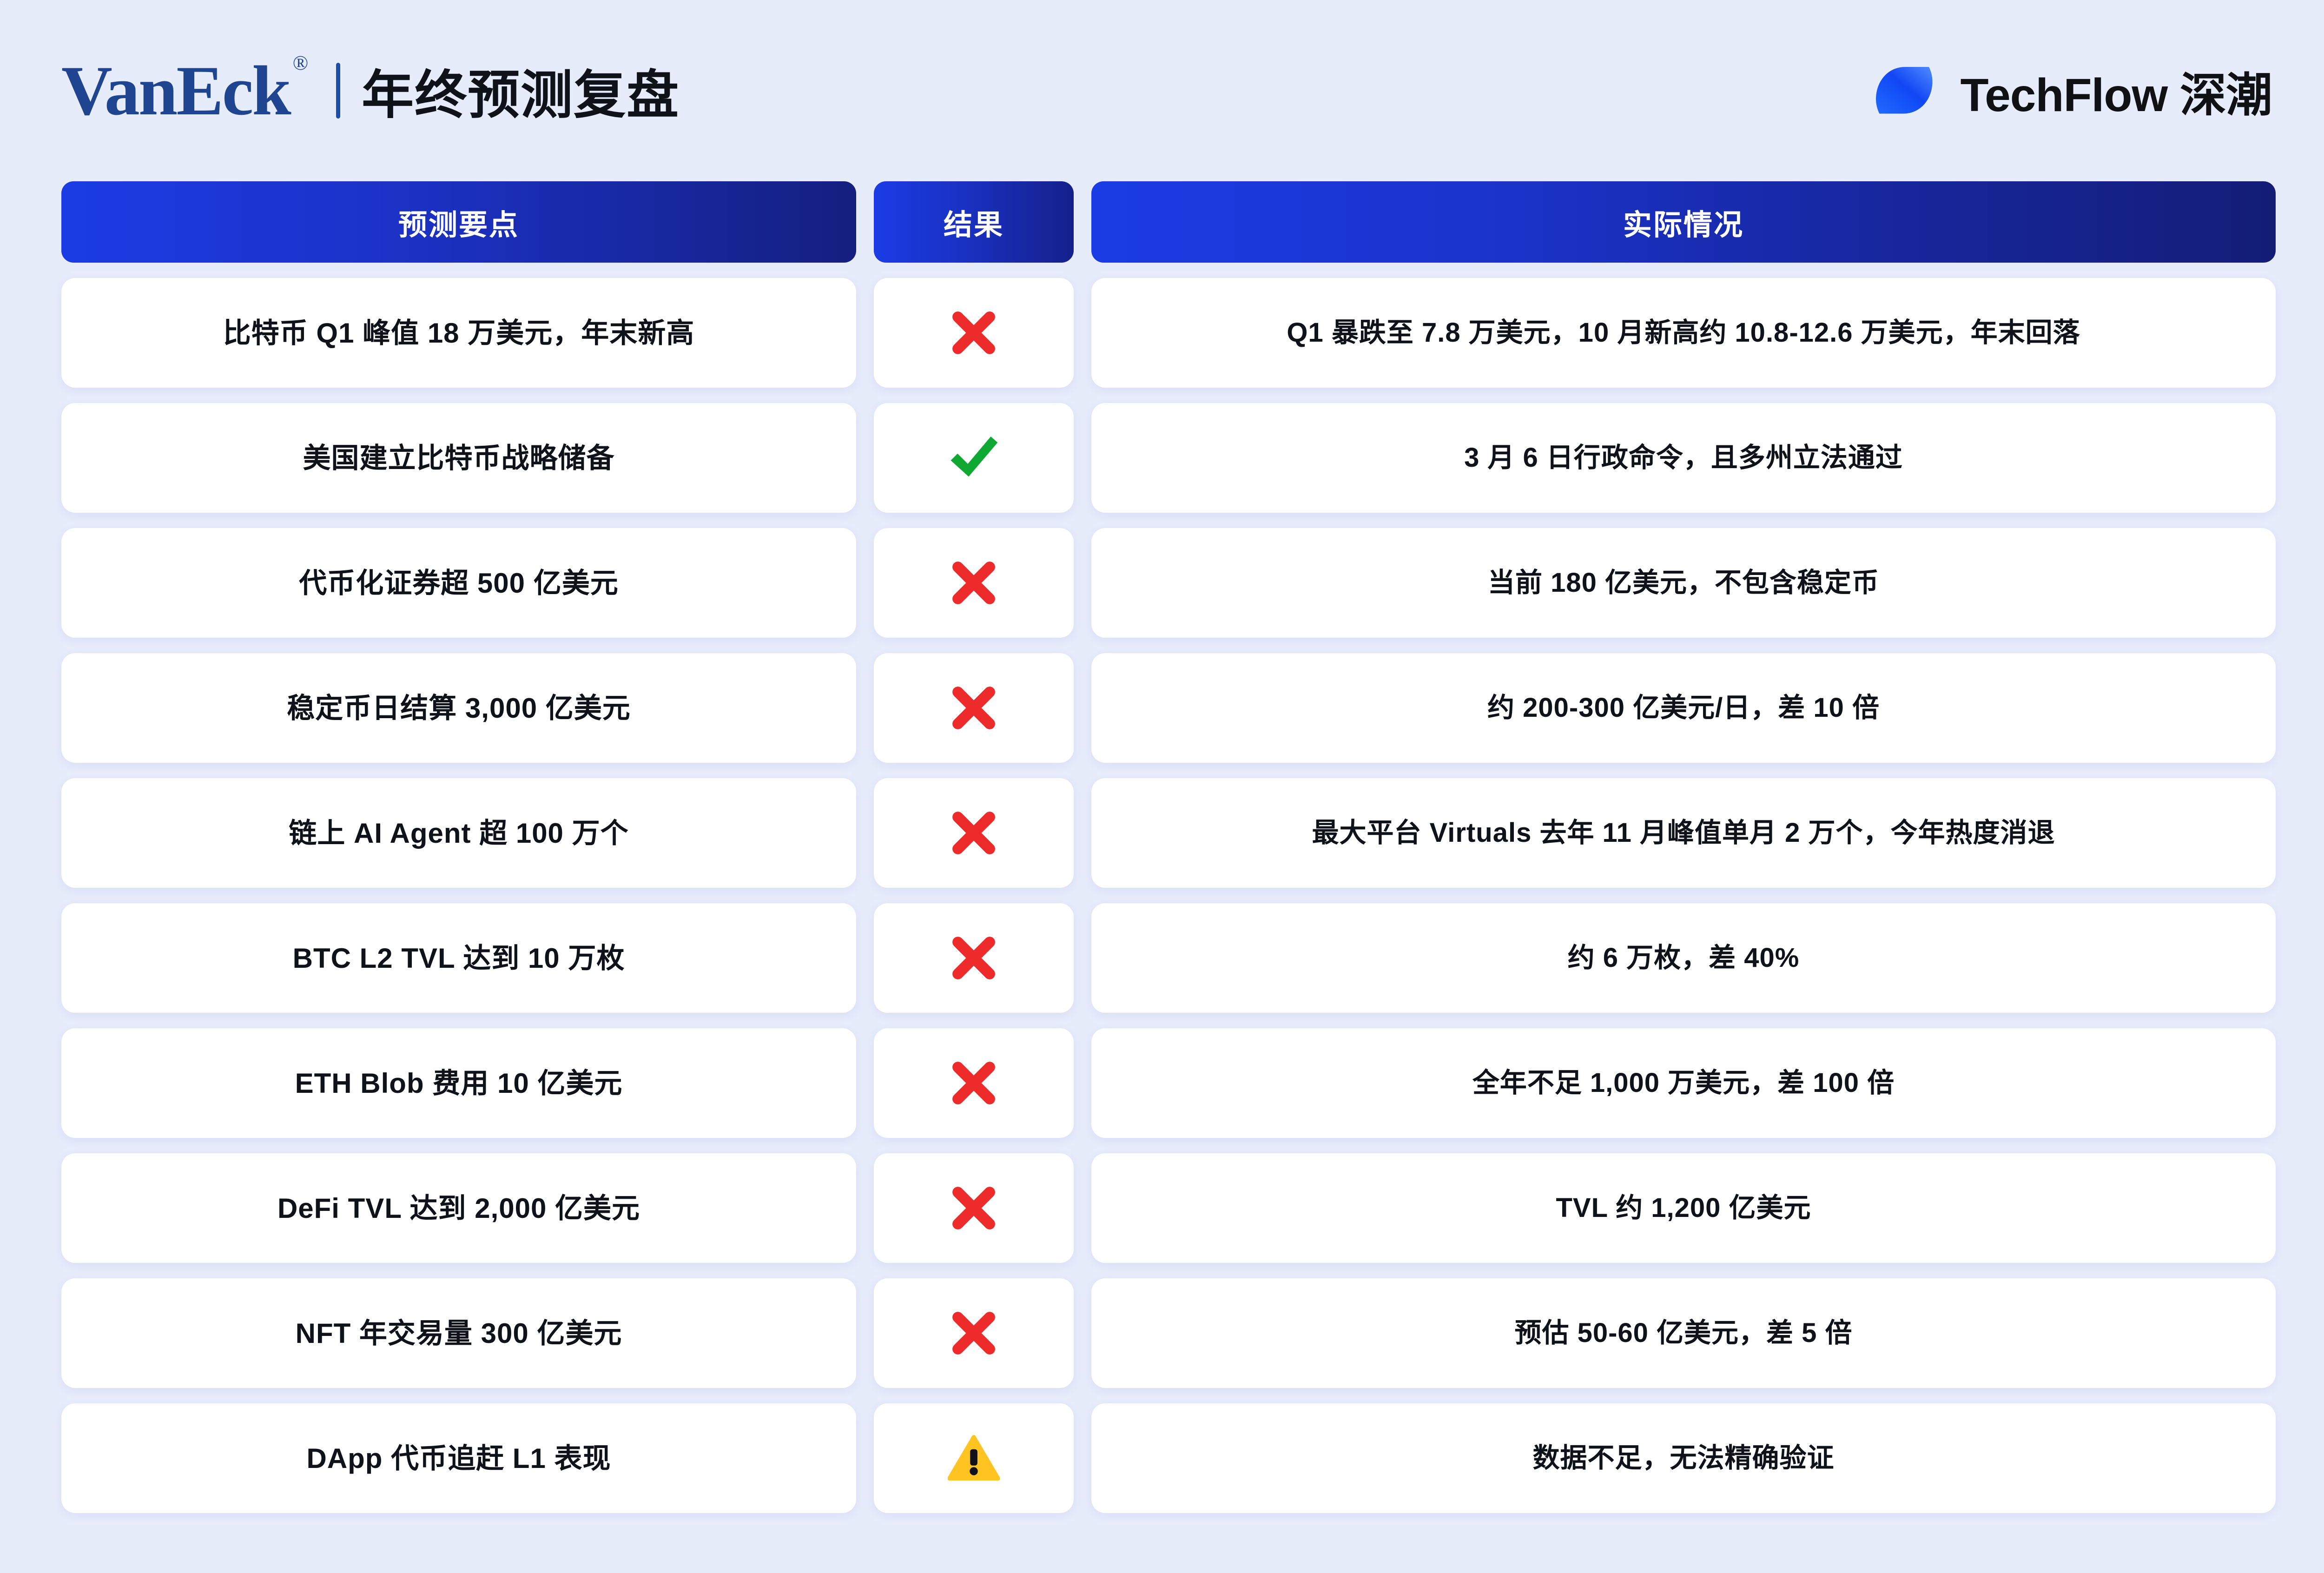 The height and width of the screenshot is (1573, 2324). What do you see at coordinates (300, 63) in the screenshot?
I see `registered-trademark-icon: ®` at bounding box center [300, 63].